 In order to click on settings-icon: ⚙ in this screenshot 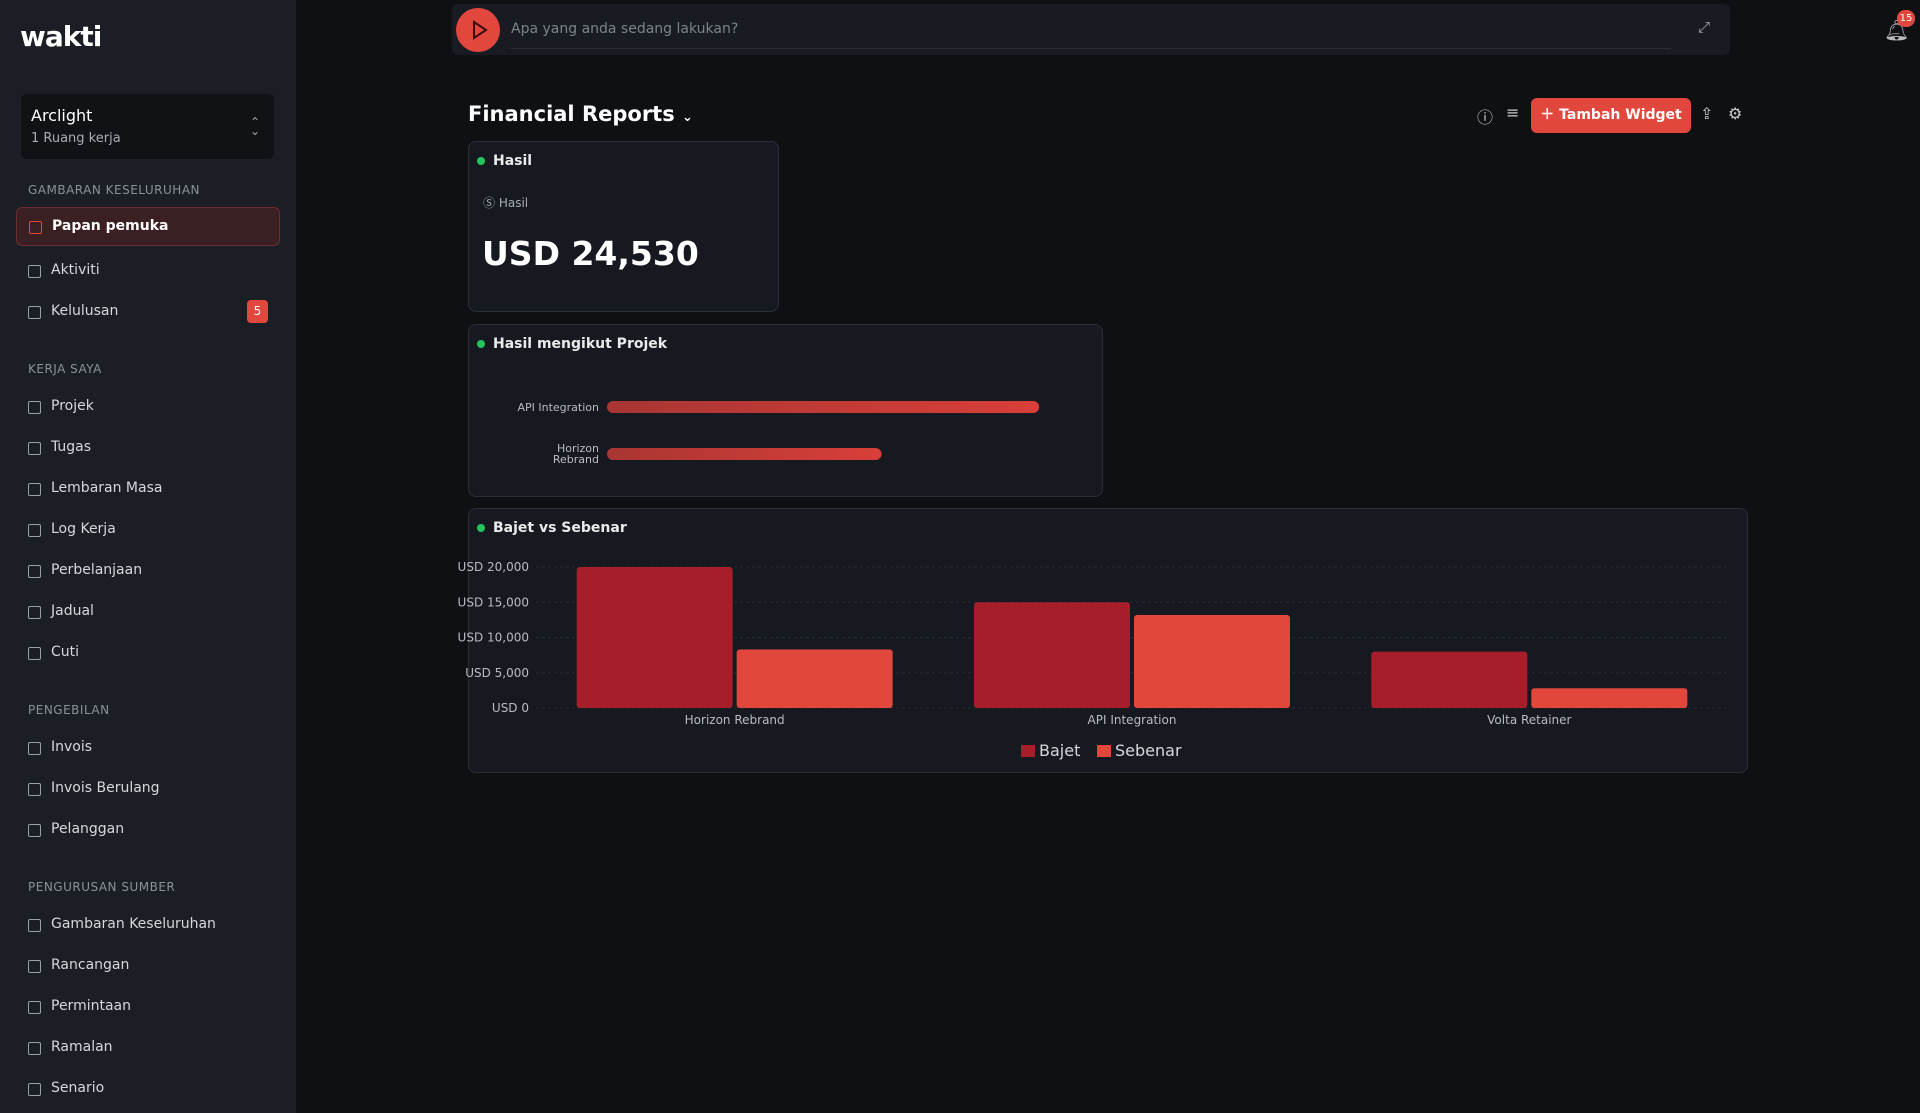, I will do `click(1735, 113)`.